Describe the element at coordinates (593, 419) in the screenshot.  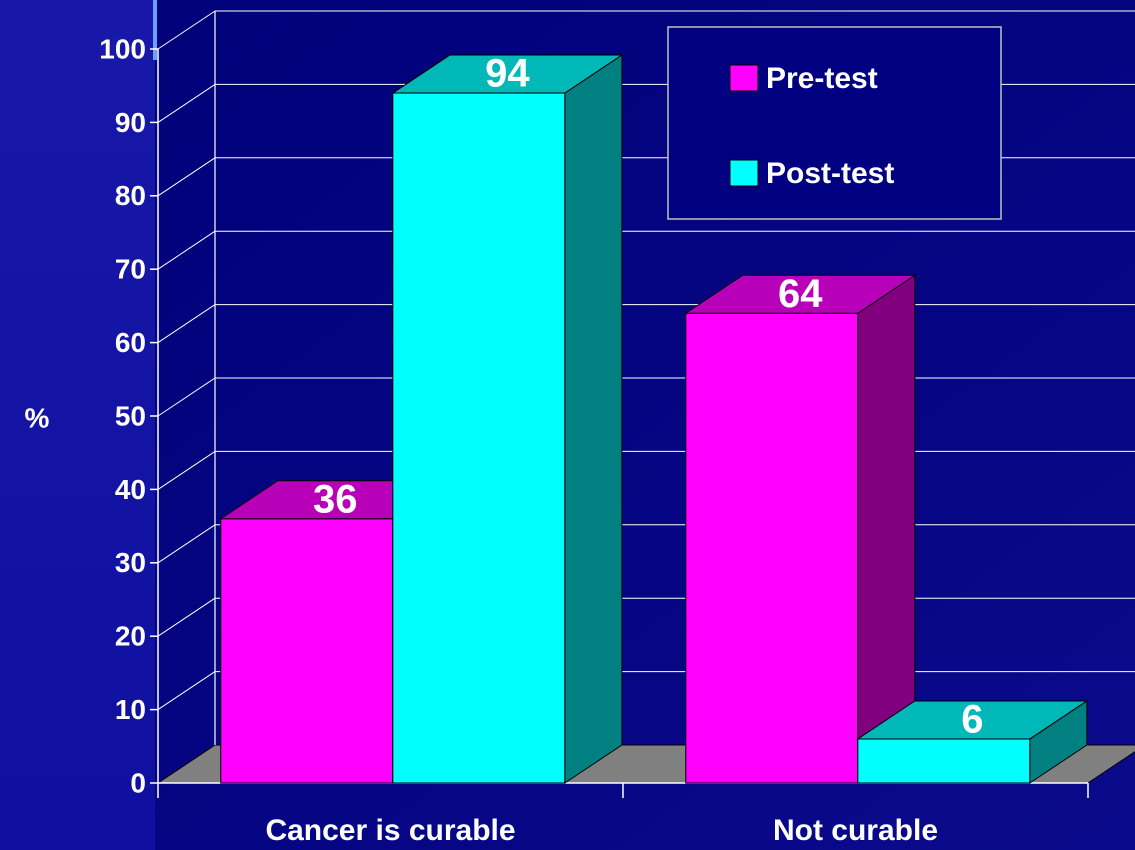
I see `bar-side` at that location.